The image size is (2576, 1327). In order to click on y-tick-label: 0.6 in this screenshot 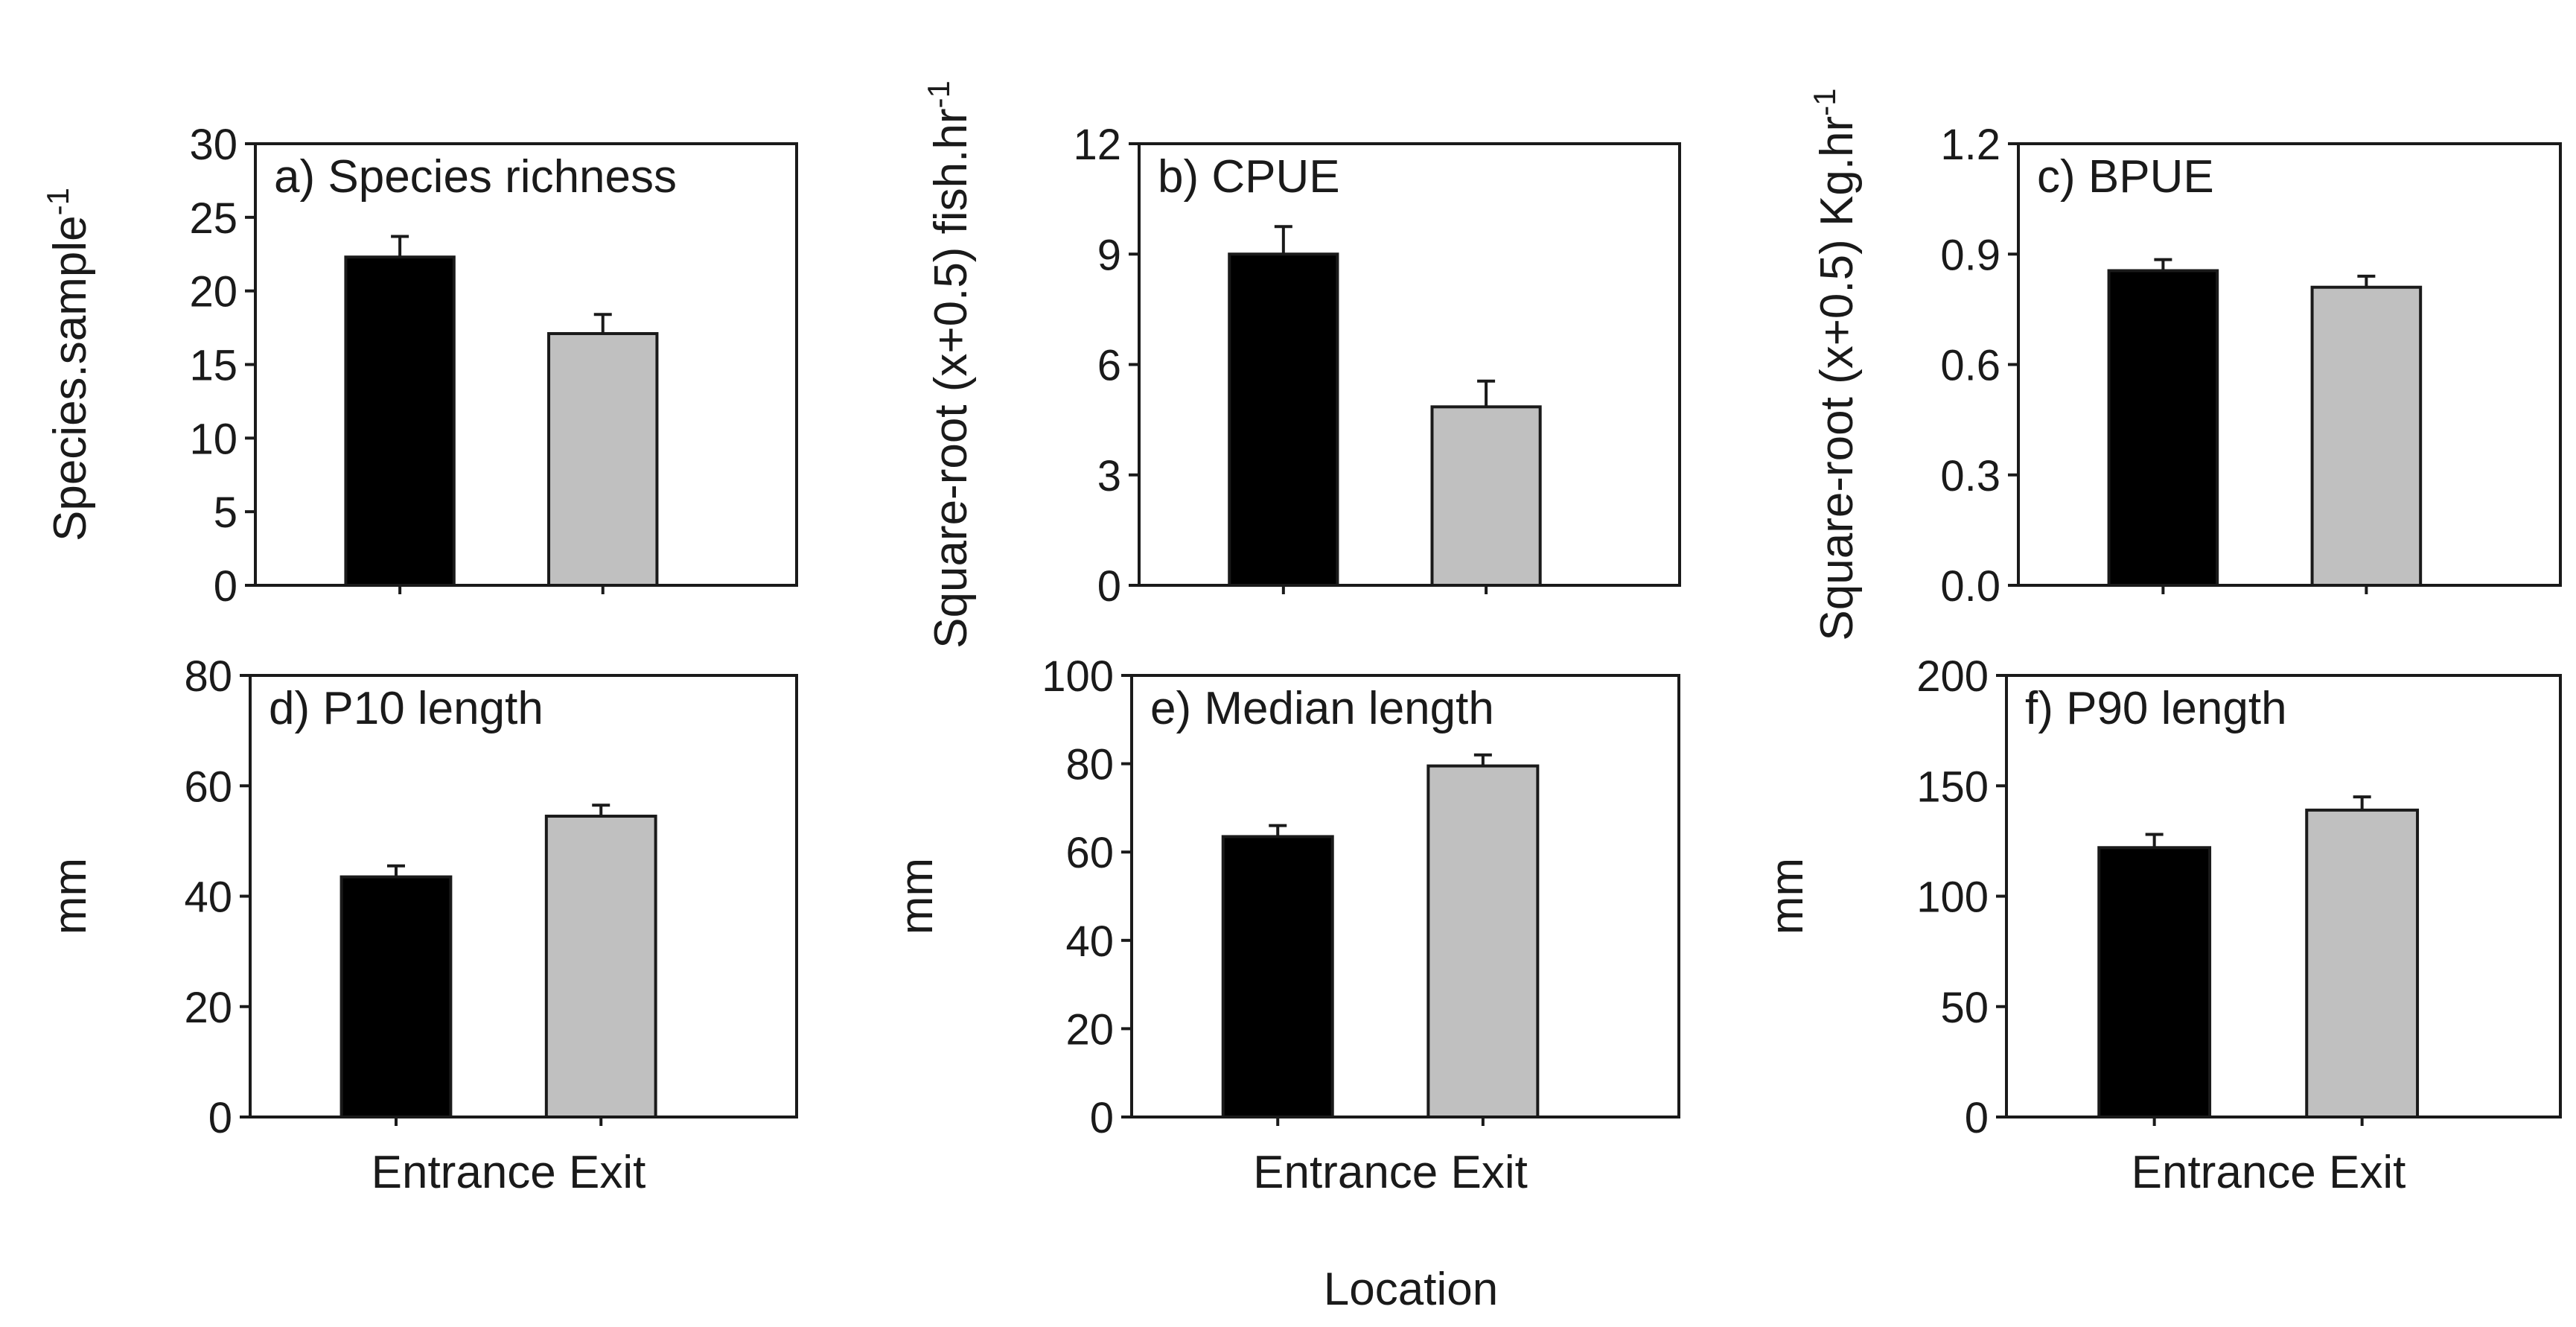, I will do `click(1970, 366)`.